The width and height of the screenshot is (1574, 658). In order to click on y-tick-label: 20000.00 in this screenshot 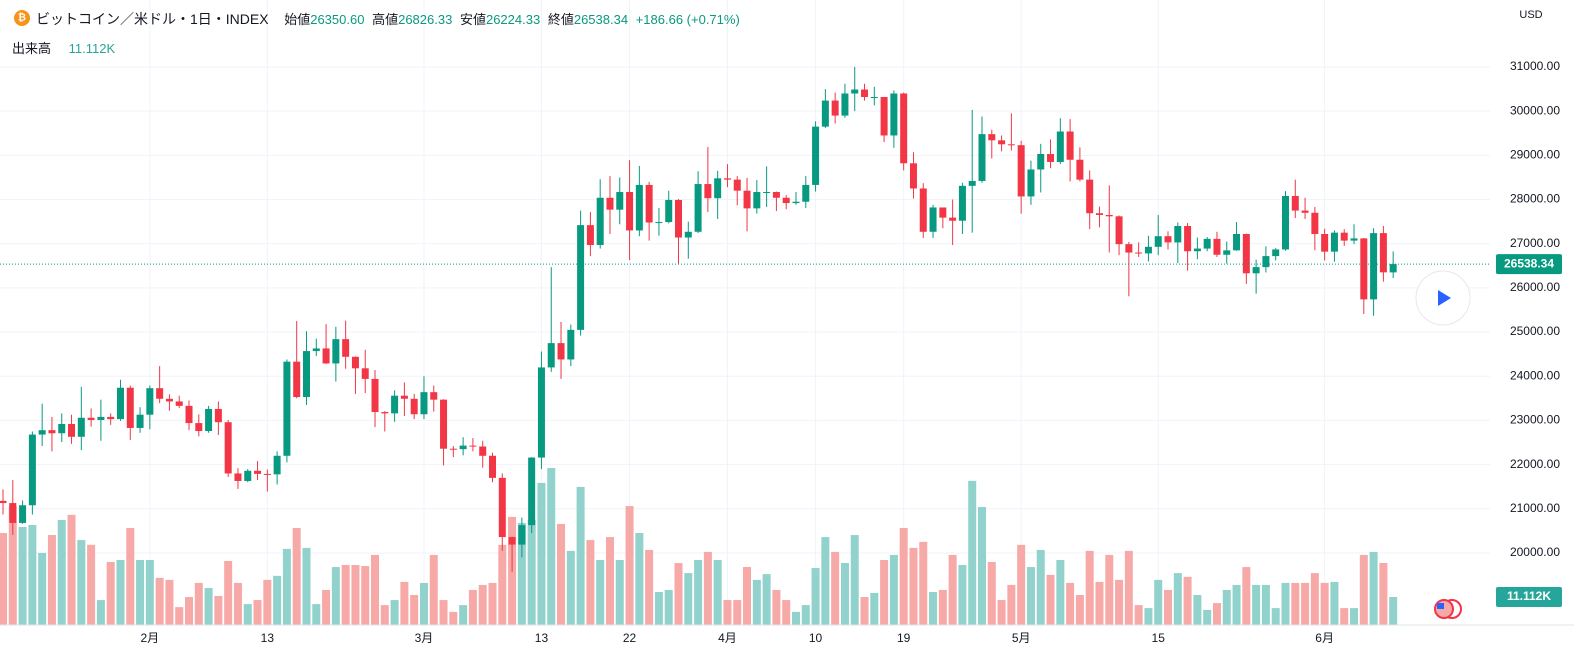, I will do `click(1535, 552)`.